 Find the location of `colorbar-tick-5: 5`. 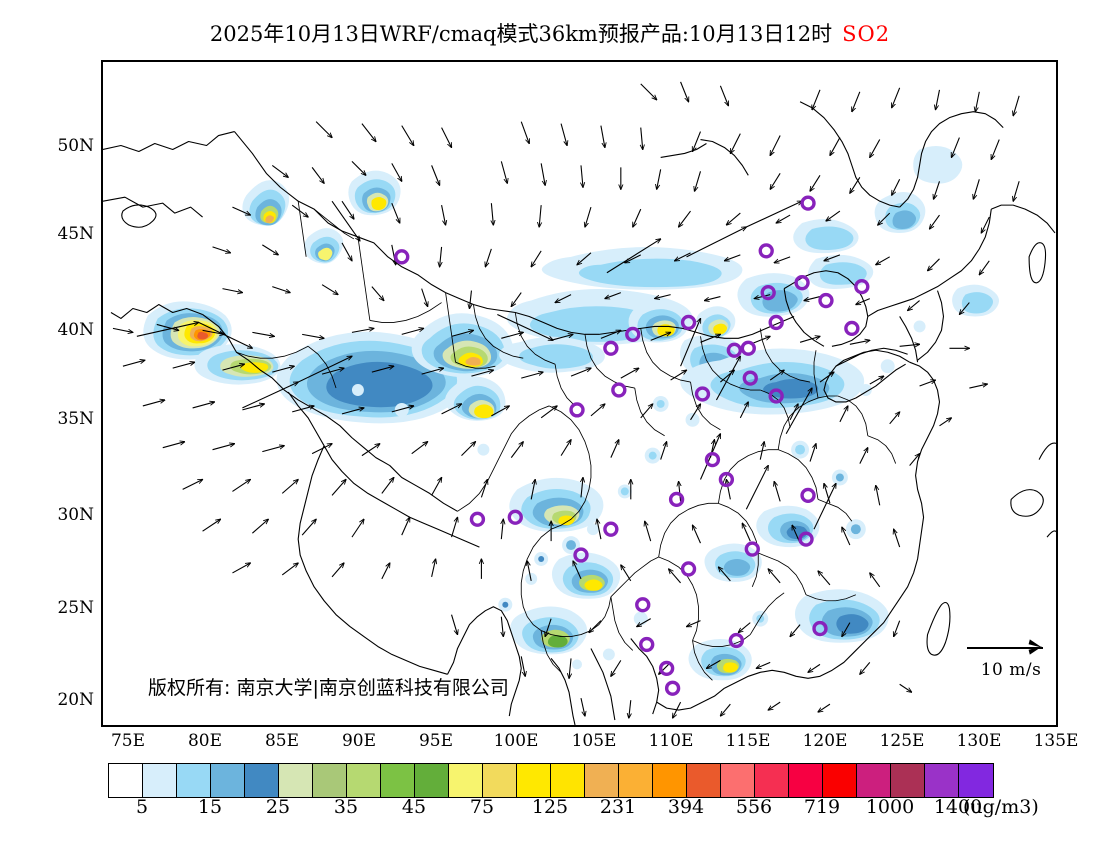

colorbar-tick-5: 5 is located at coordinates (142, 807).